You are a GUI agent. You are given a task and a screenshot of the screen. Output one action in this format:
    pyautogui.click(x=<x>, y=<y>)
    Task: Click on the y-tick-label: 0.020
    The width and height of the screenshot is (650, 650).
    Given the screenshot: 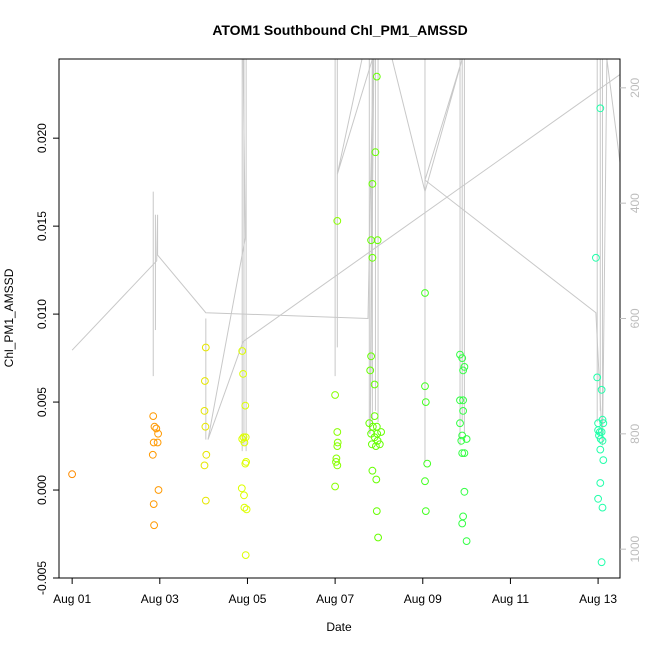 What is the action you would take?
    pyautogui.click(x=42, y=138)
    